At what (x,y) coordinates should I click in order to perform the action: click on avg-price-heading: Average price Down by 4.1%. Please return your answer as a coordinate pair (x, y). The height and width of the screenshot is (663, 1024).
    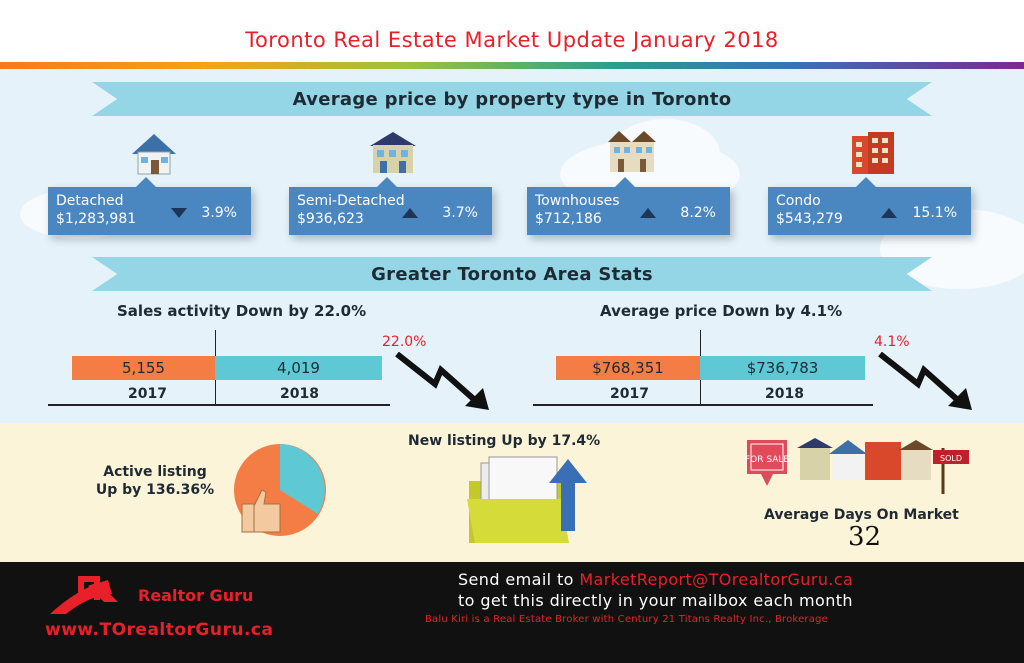
    Looking at the image, I should click on (721, 311).